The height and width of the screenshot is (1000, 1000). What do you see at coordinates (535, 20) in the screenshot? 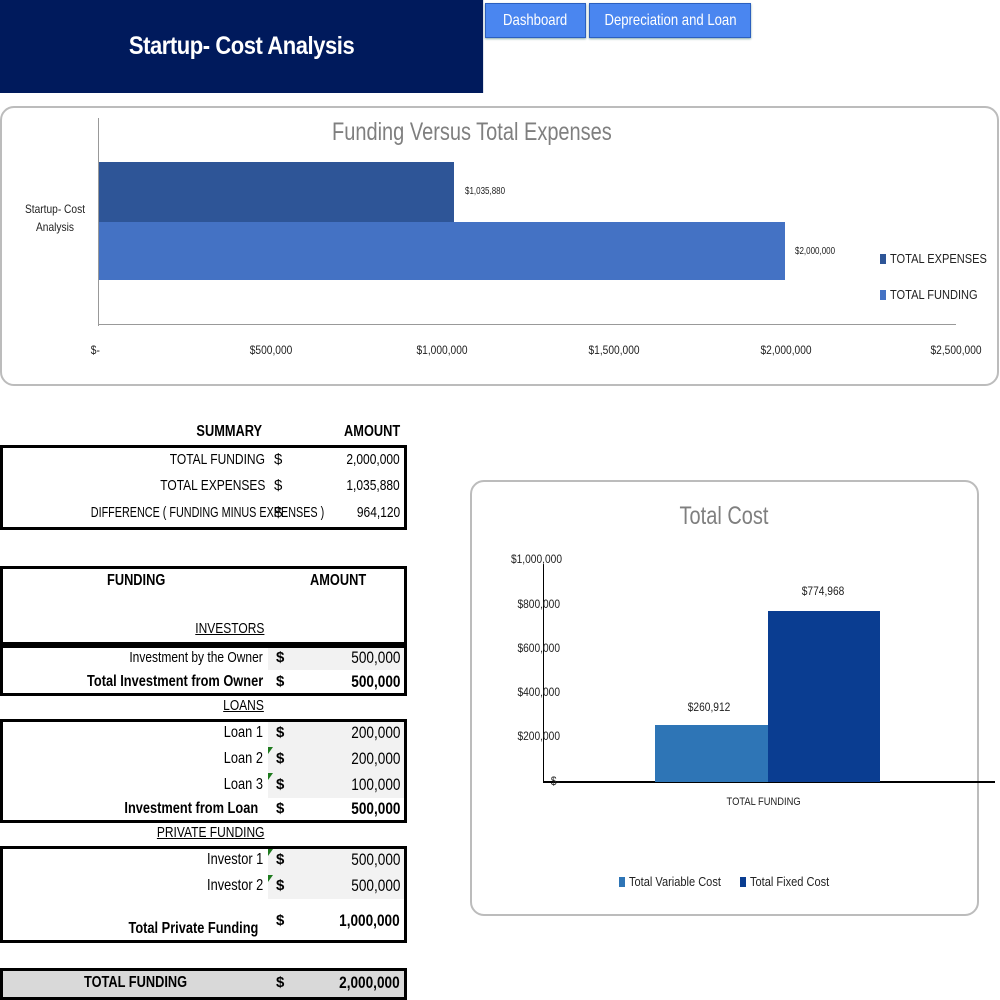
I see `dashboard-button: Dashboard` at bounding box center [535, 20].